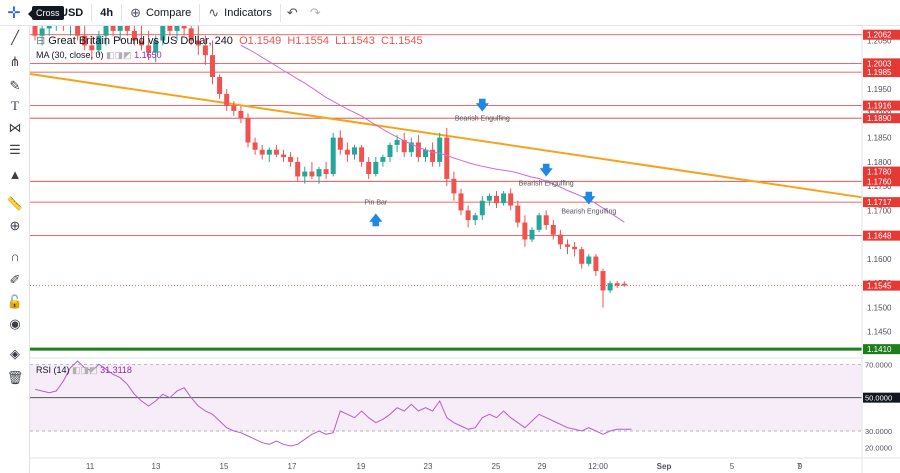  I want to click on rsi-tick-label: 30.0000, so click(878, 431).